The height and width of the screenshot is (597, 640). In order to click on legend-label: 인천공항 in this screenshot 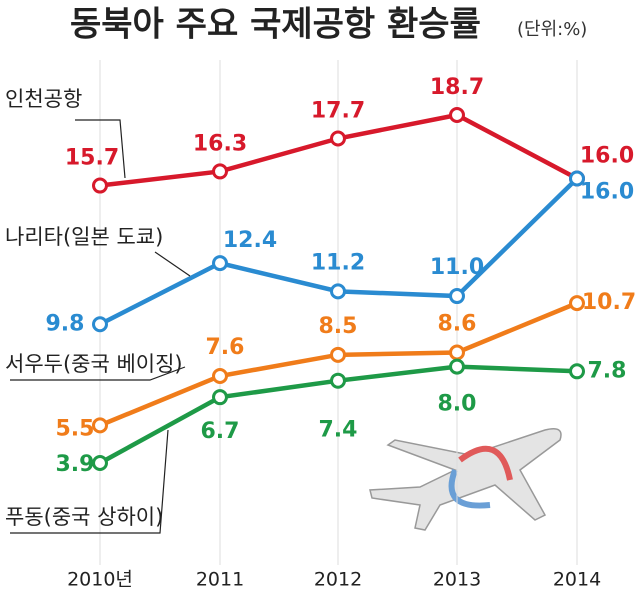, I will do `click(43, 99)`.